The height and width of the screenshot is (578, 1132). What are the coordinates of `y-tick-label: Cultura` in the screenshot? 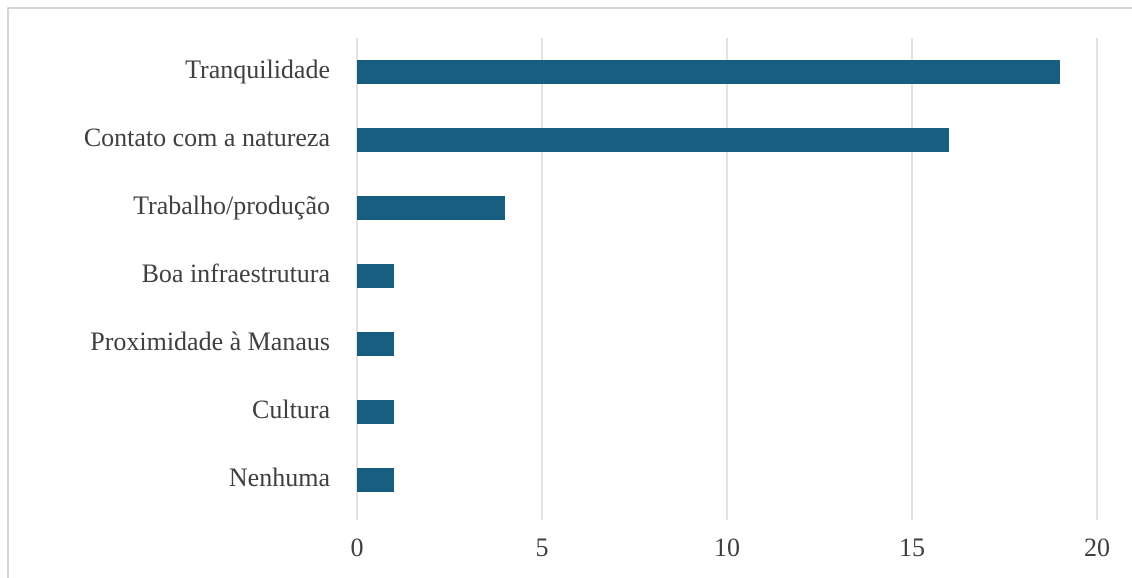 It's located at (291, 409).